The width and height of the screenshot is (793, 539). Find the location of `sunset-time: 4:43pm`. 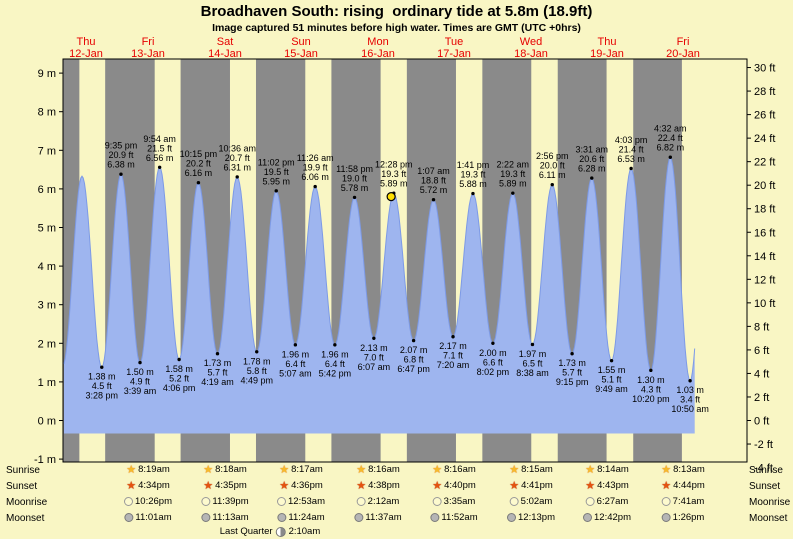

sunset-time: 4:43pm is located at coordinates (613, 485).